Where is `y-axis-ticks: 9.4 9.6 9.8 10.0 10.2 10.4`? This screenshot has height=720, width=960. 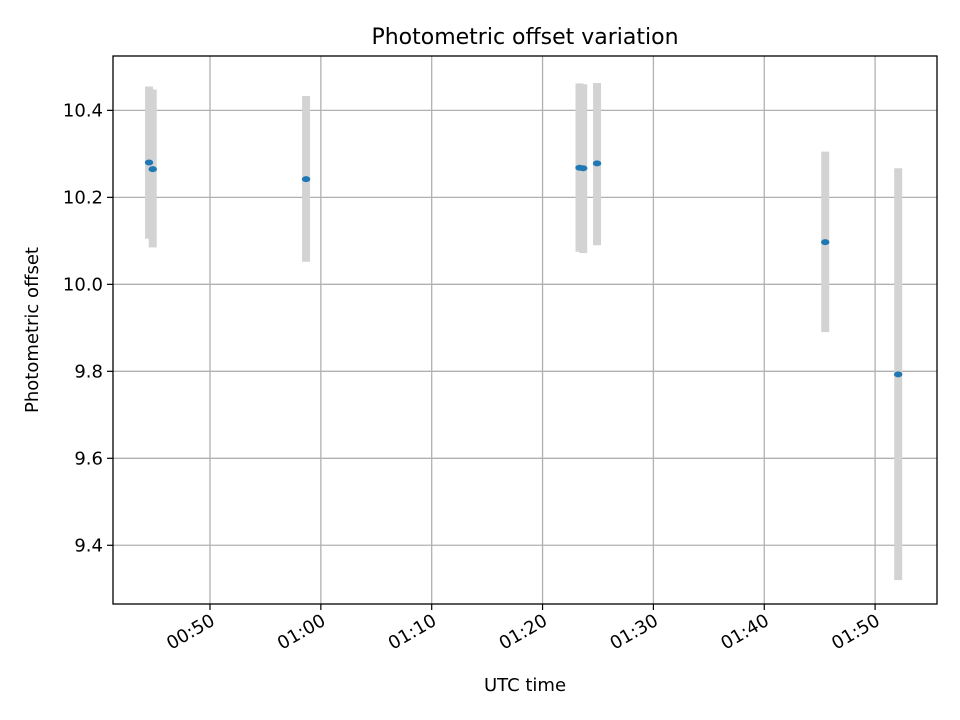
y-axis-ticks: 9.4 9.6 9.8 10.0 10.2 10.4 is located at coordinates (88, 328).